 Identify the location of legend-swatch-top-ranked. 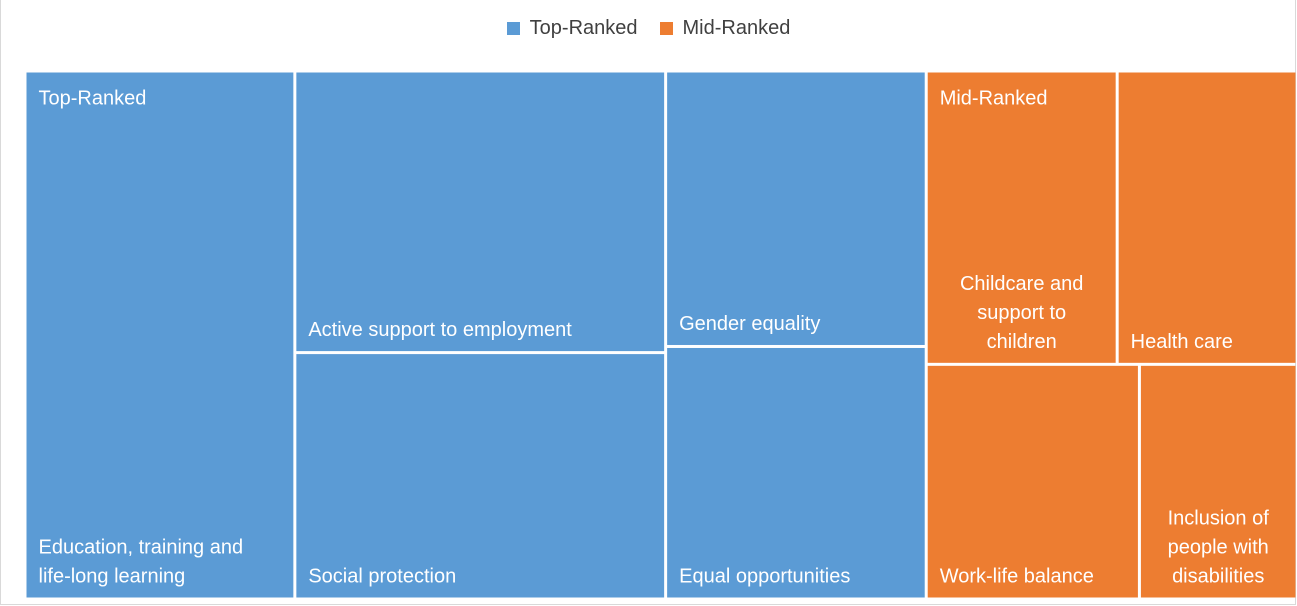
(513, 28).